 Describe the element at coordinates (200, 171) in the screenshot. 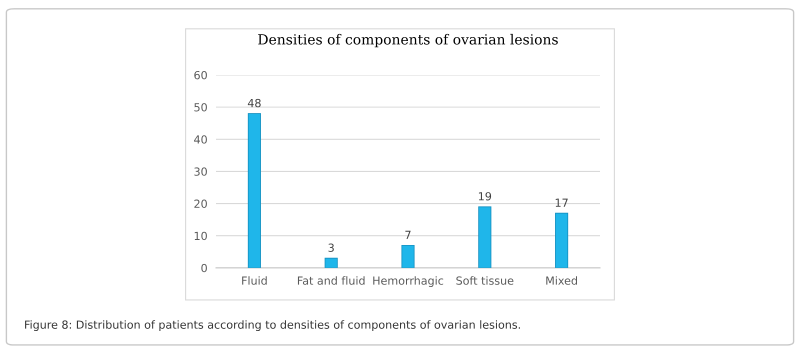

I see `y-tick-label: 30` at that location.